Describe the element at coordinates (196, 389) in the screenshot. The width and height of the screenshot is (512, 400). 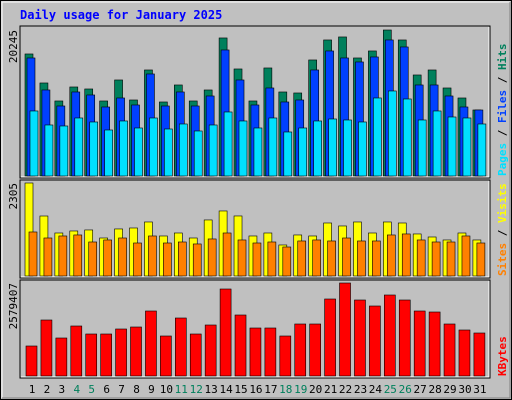
I see `x-tick-label: 12` at that location.